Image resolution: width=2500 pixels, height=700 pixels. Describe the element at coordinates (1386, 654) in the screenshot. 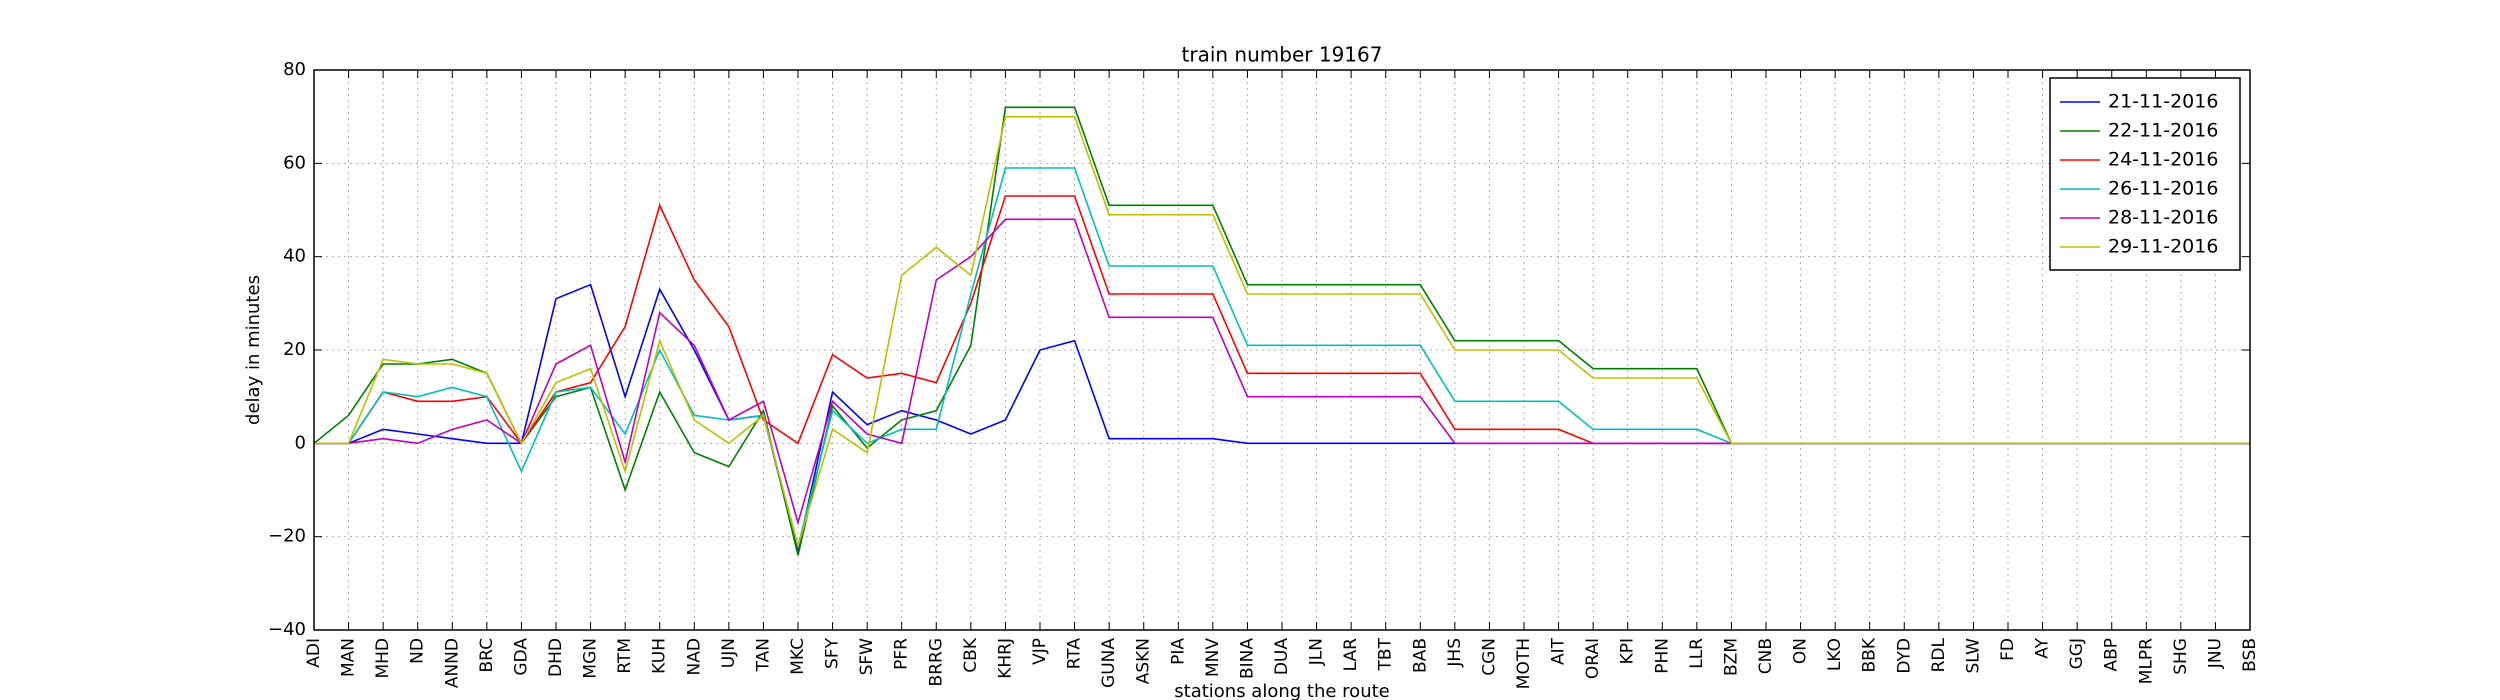

I see `x-tick-label: TBT` at that location.